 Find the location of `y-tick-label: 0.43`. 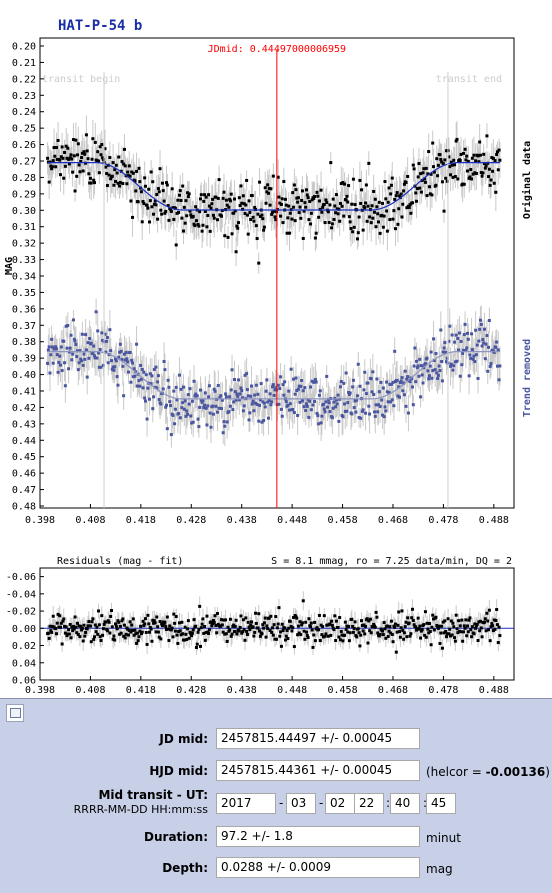

y-tick-label: 0.43 is located at coordinates (24, 424).